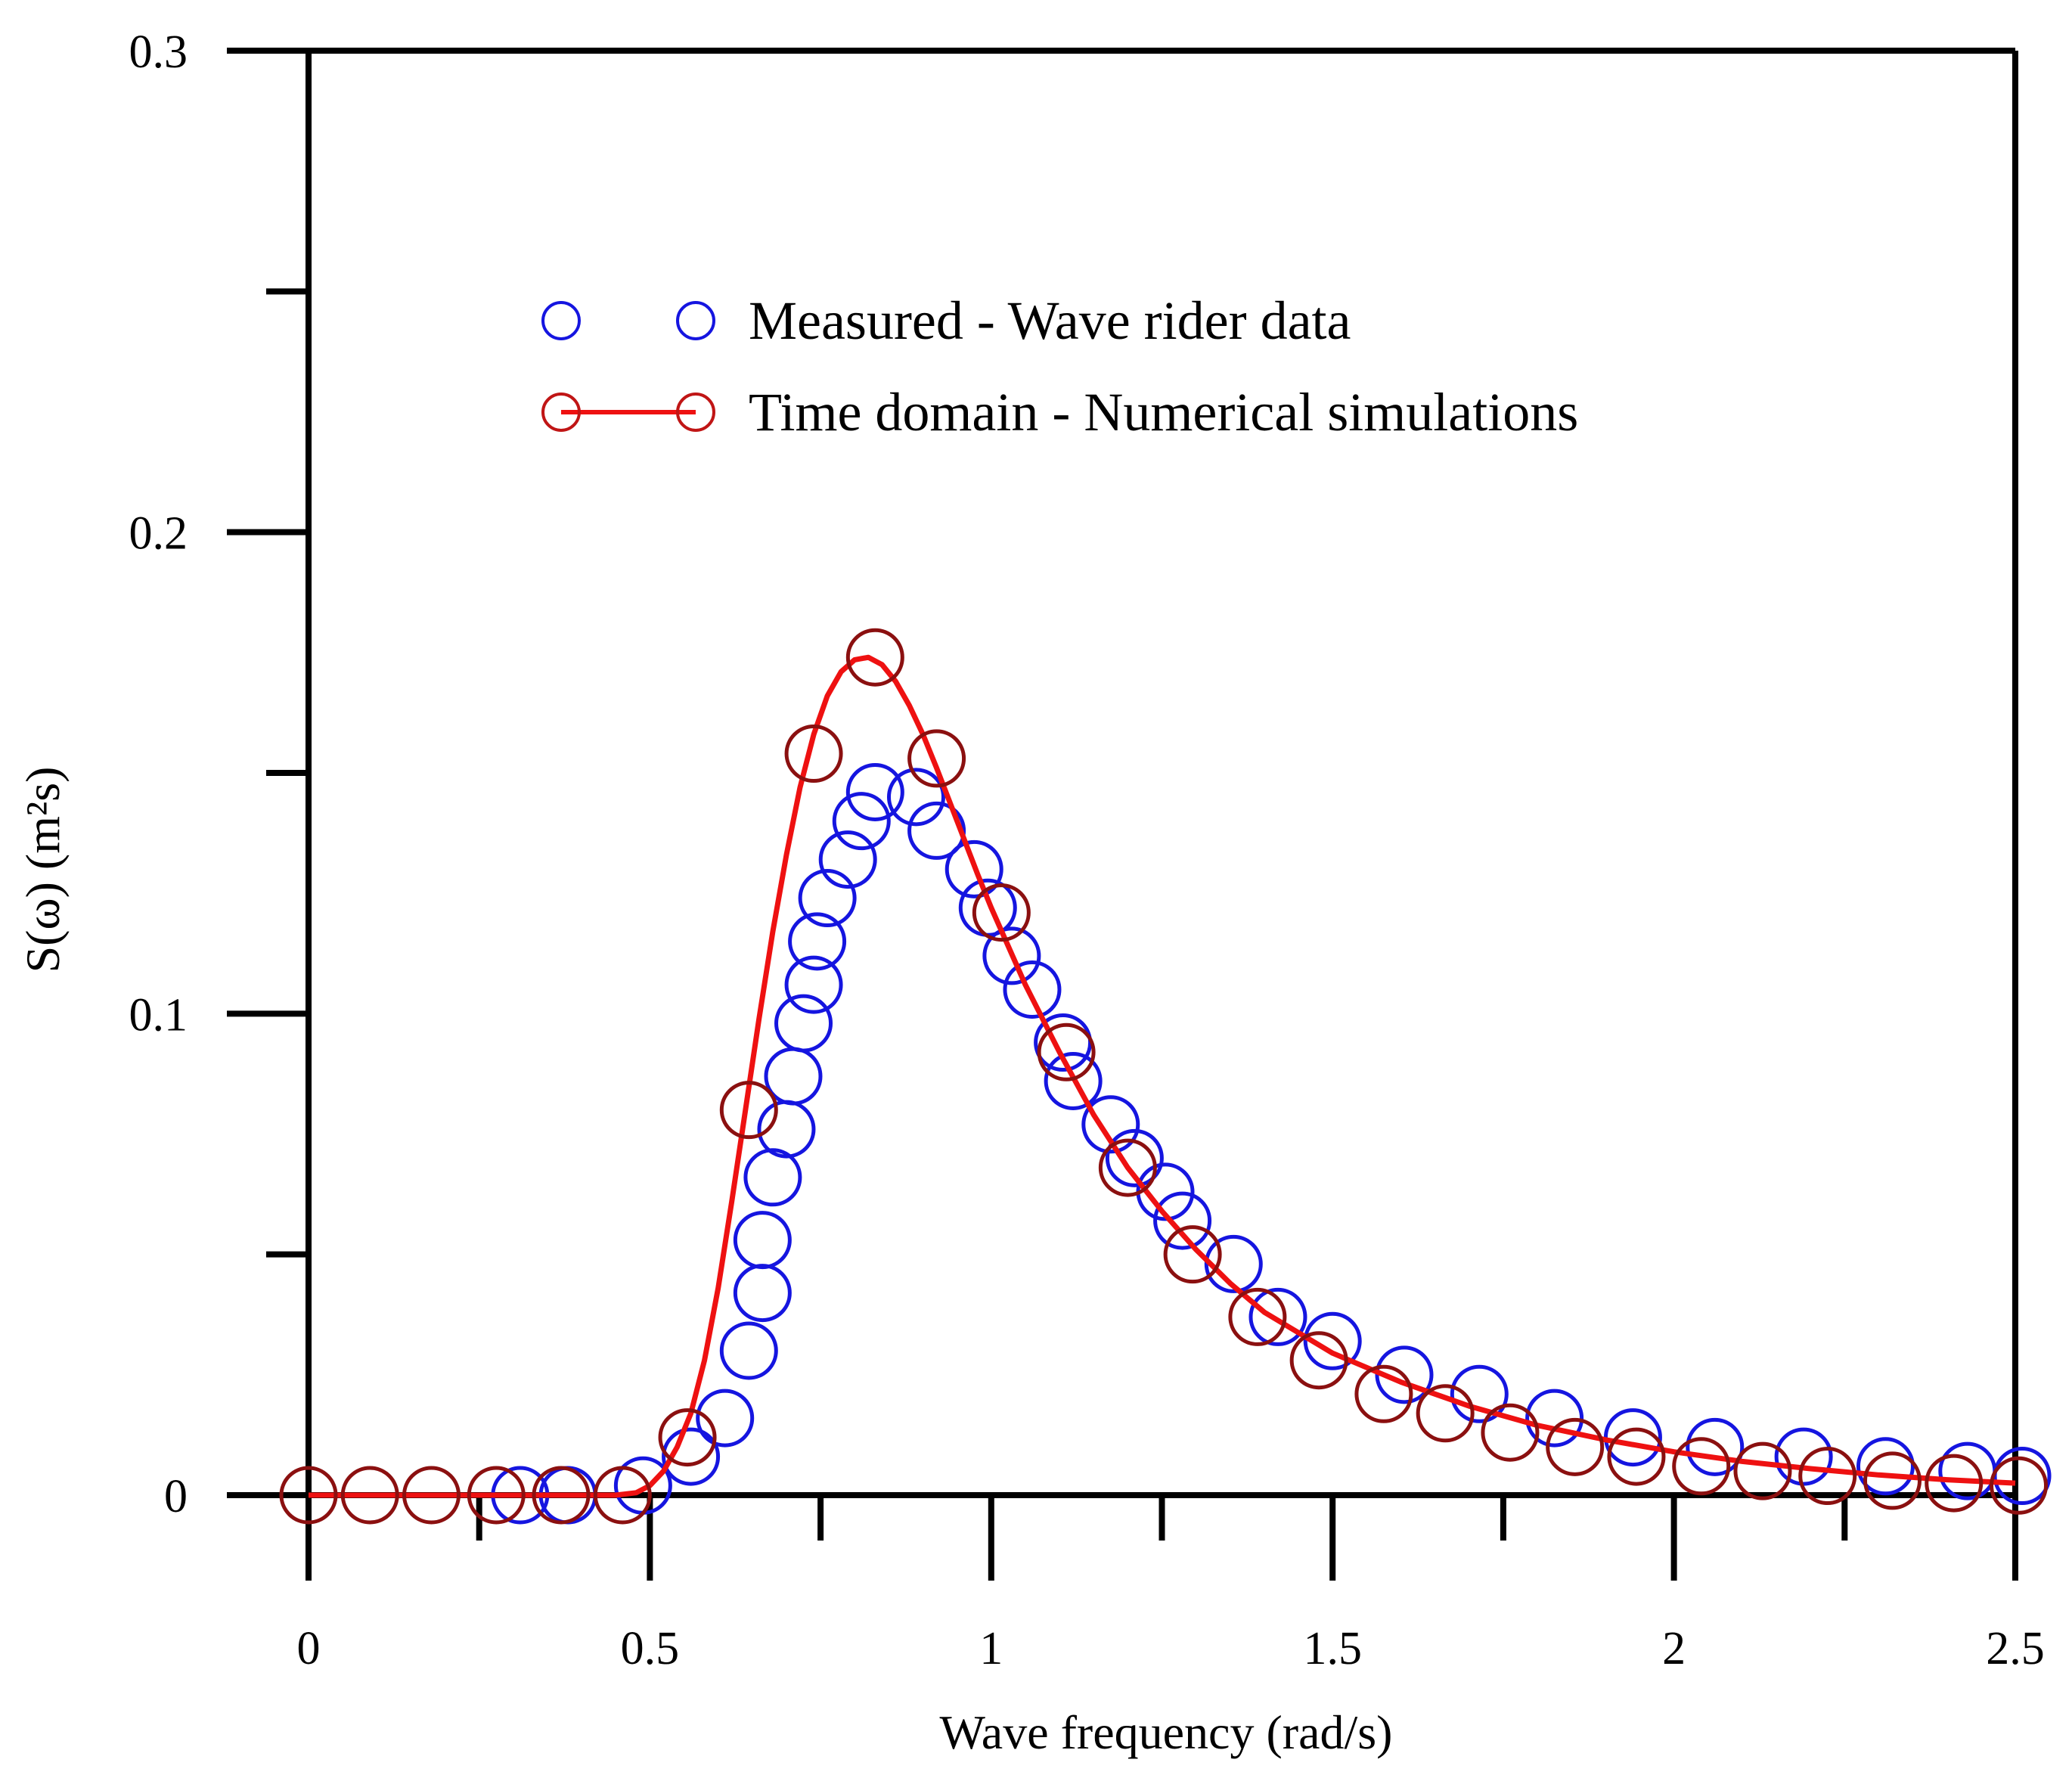  I want to click on y-axis-title: S(ω) (m²s), so click(43, 870).